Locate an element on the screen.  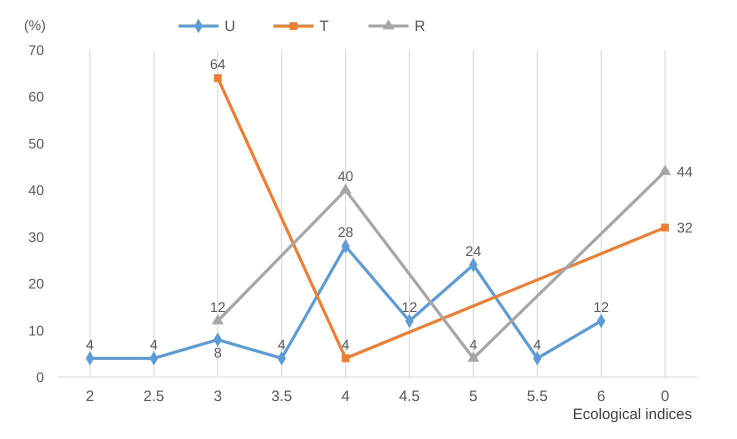
y-tick-label: 50 is located at coordinates (36, 143).